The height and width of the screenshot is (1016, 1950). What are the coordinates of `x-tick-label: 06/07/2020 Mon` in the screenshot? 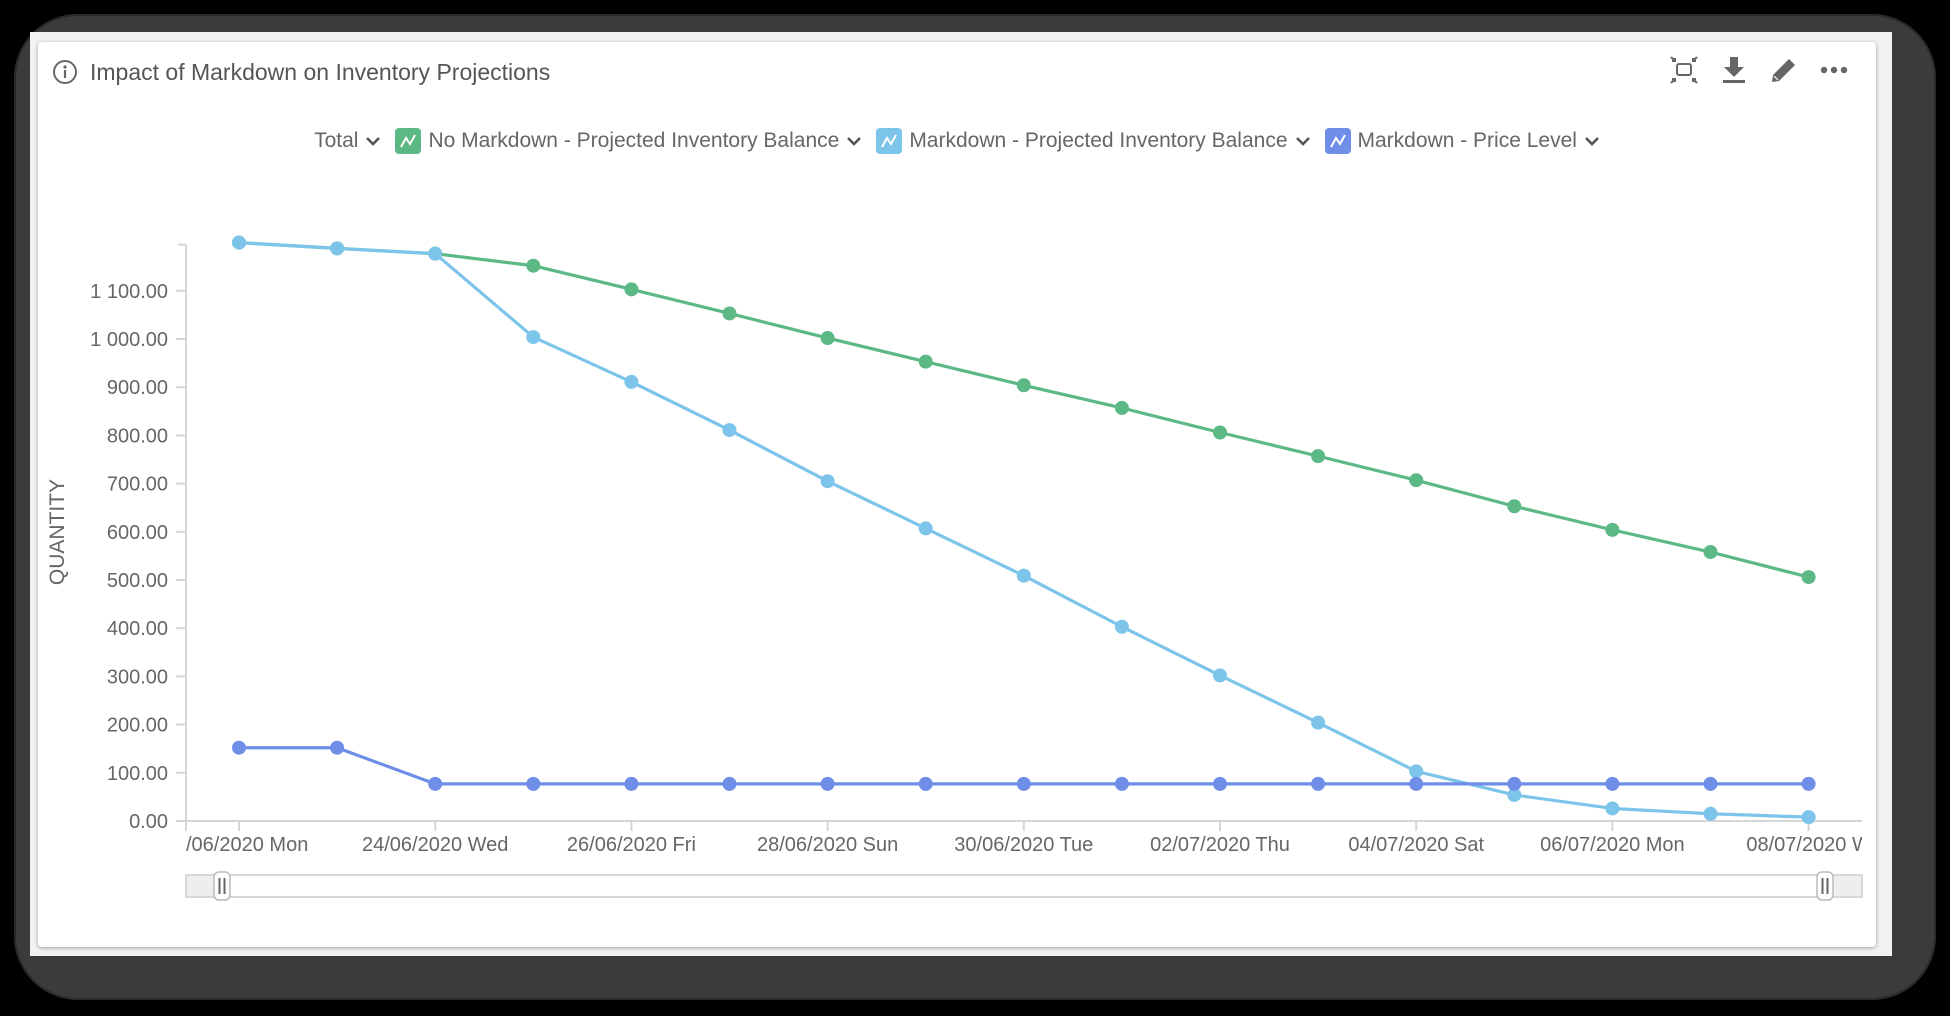 It's located at (1612, 845).